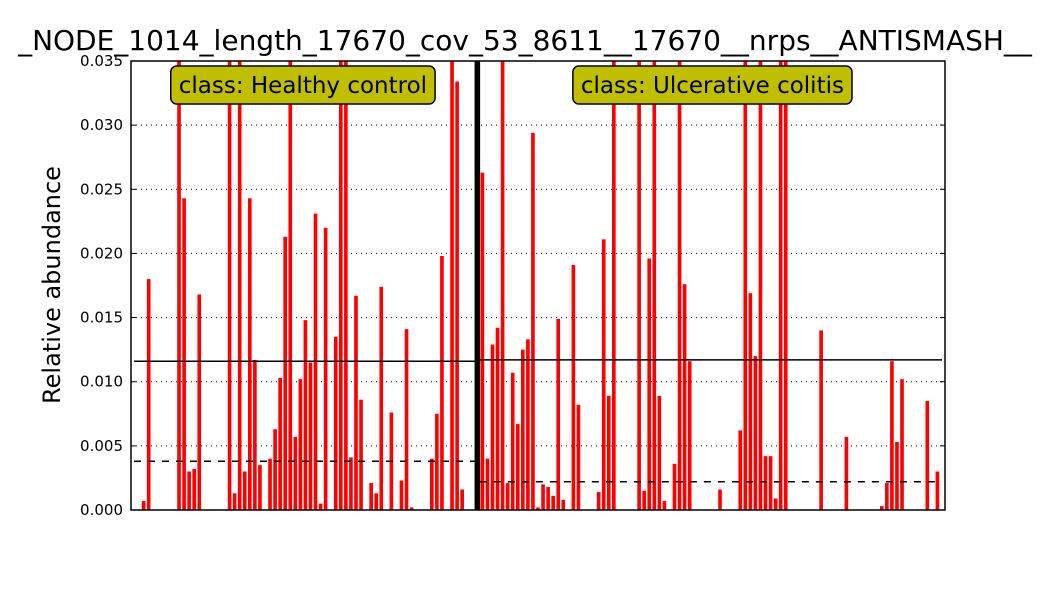  Describe the element at coordinates (101, 253) in the screenshot. I see `y-tick-label: 0.020` at that location.